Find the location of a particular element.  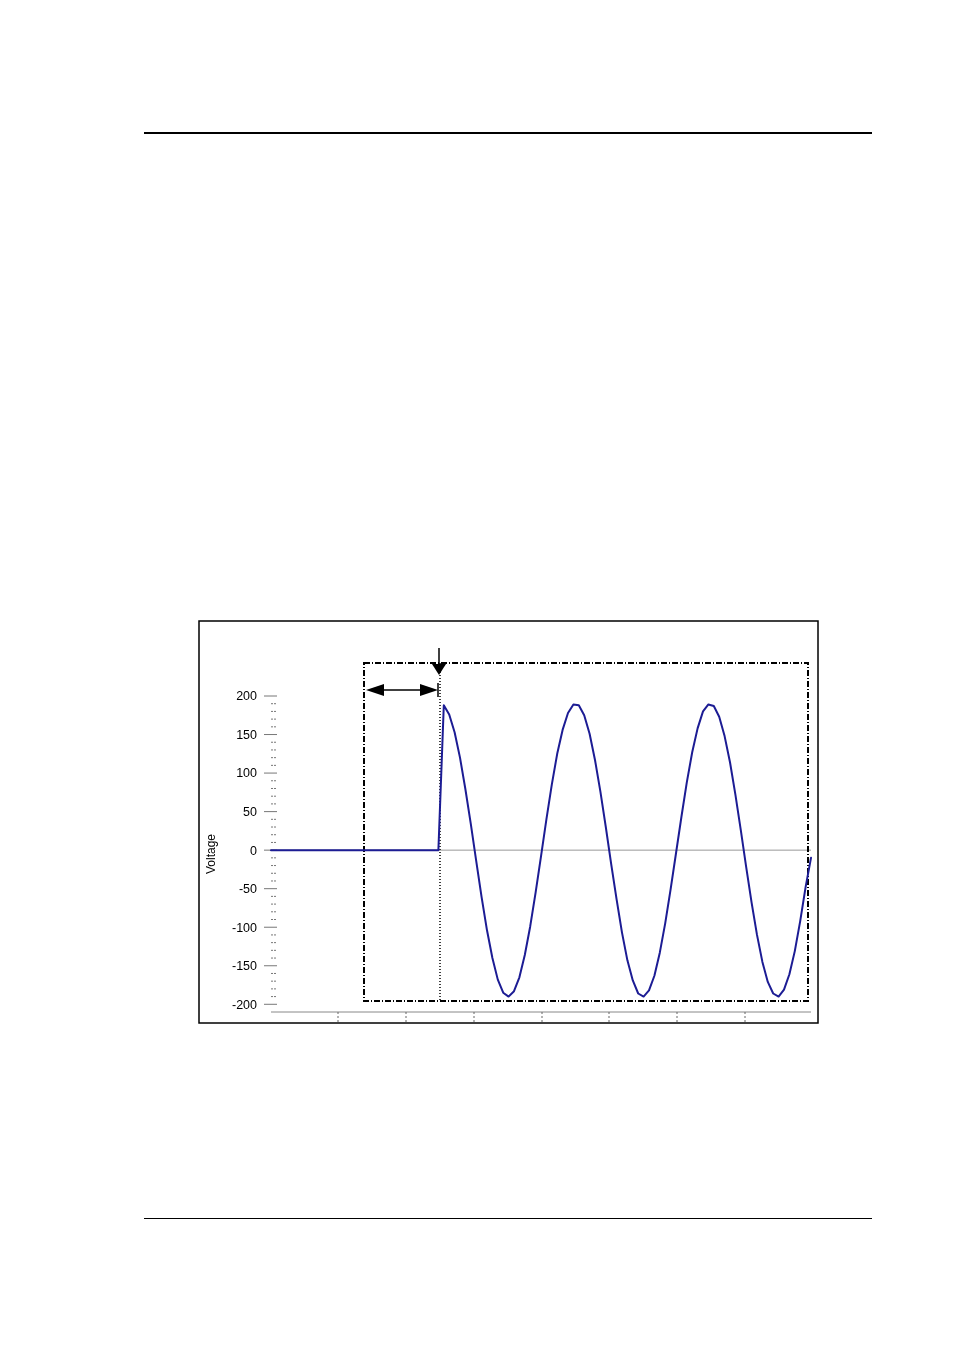

y-tick-label: -200 is located at coordinates (244, 1004).